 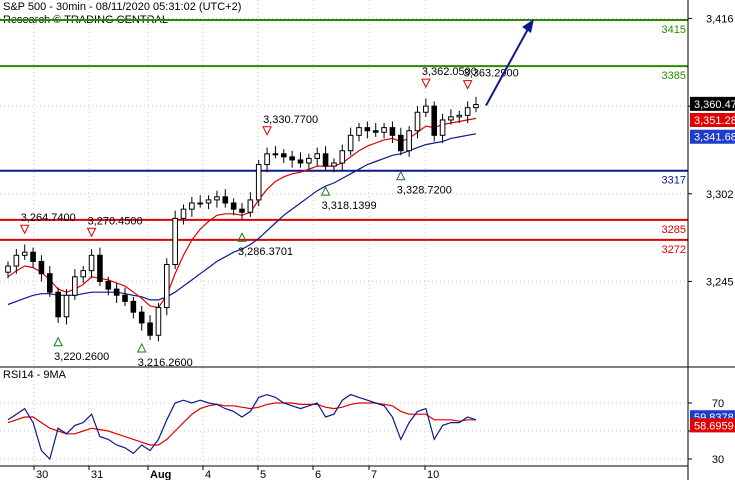 What do you see at coordinates (714, 105) in the screenshot?
I see `price-badge-label: 3,360.47` at bounding box center [714, 105].